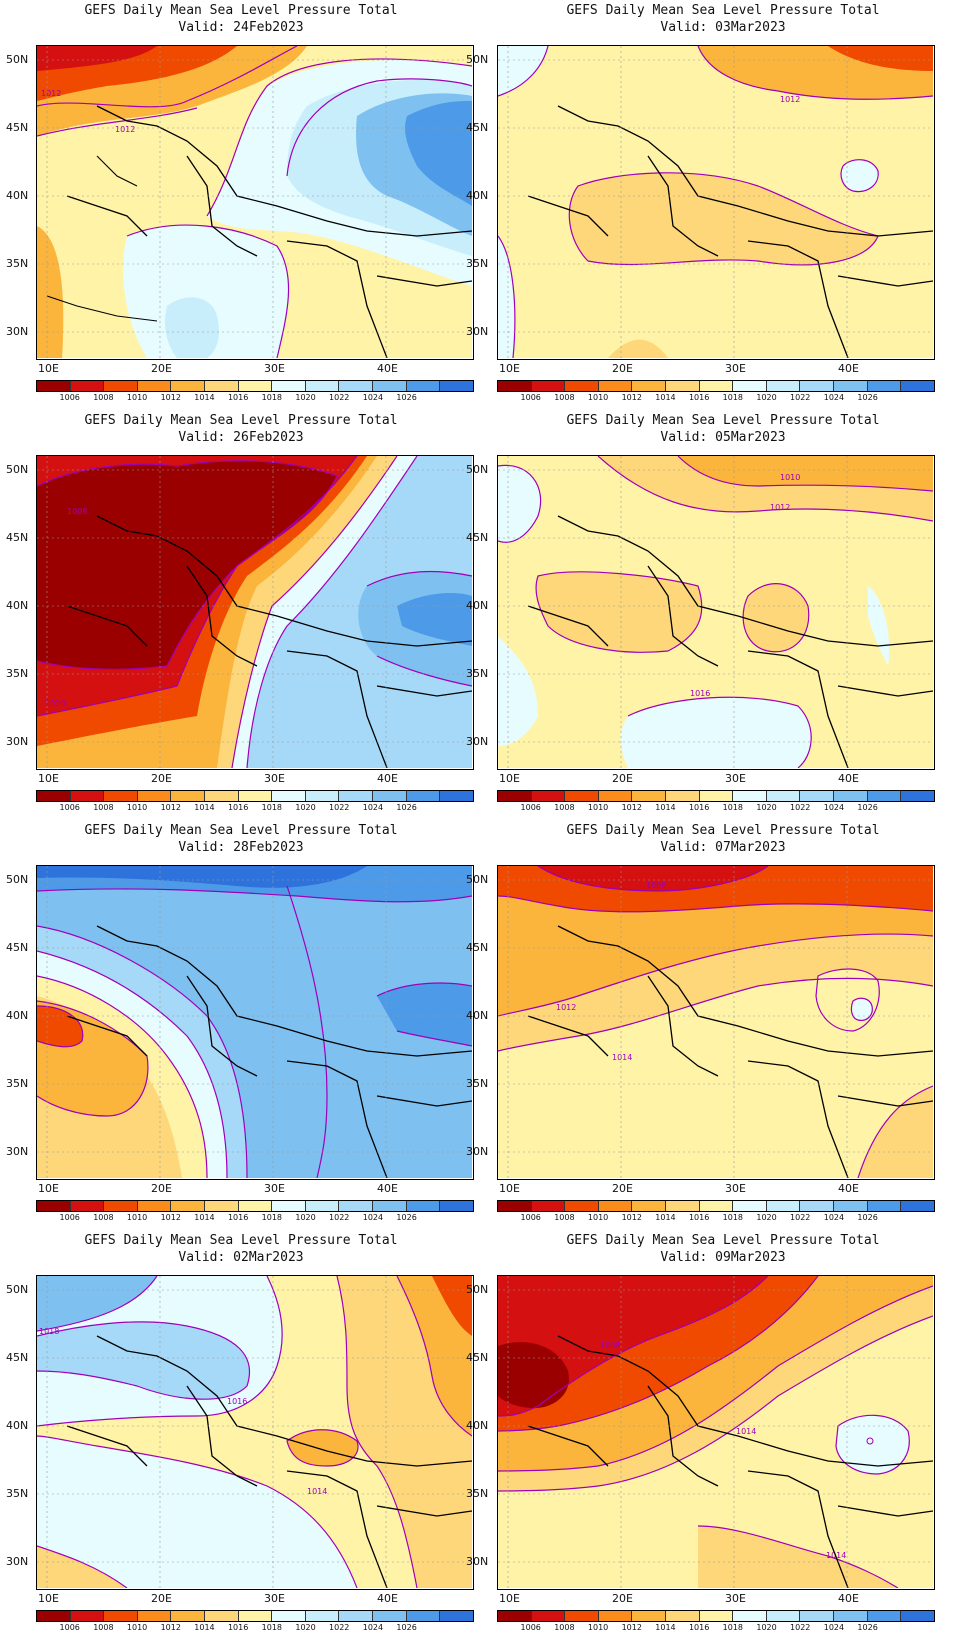 The height and width of the screenshot is (1640, 964). I want to click on panel-valid-date: Valid: 05Mar2023, so click(723, 437).